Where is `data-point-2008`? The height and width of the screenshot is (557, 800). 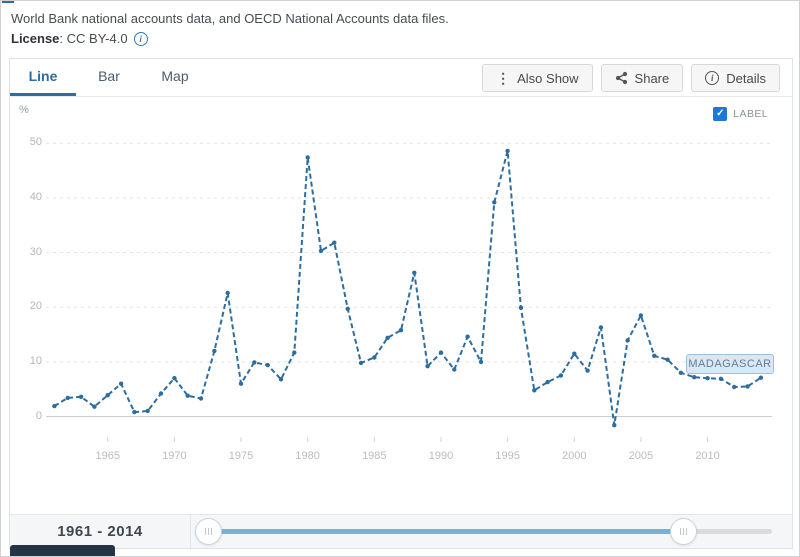 data-point-2008 is located at coordinates (681, 372).